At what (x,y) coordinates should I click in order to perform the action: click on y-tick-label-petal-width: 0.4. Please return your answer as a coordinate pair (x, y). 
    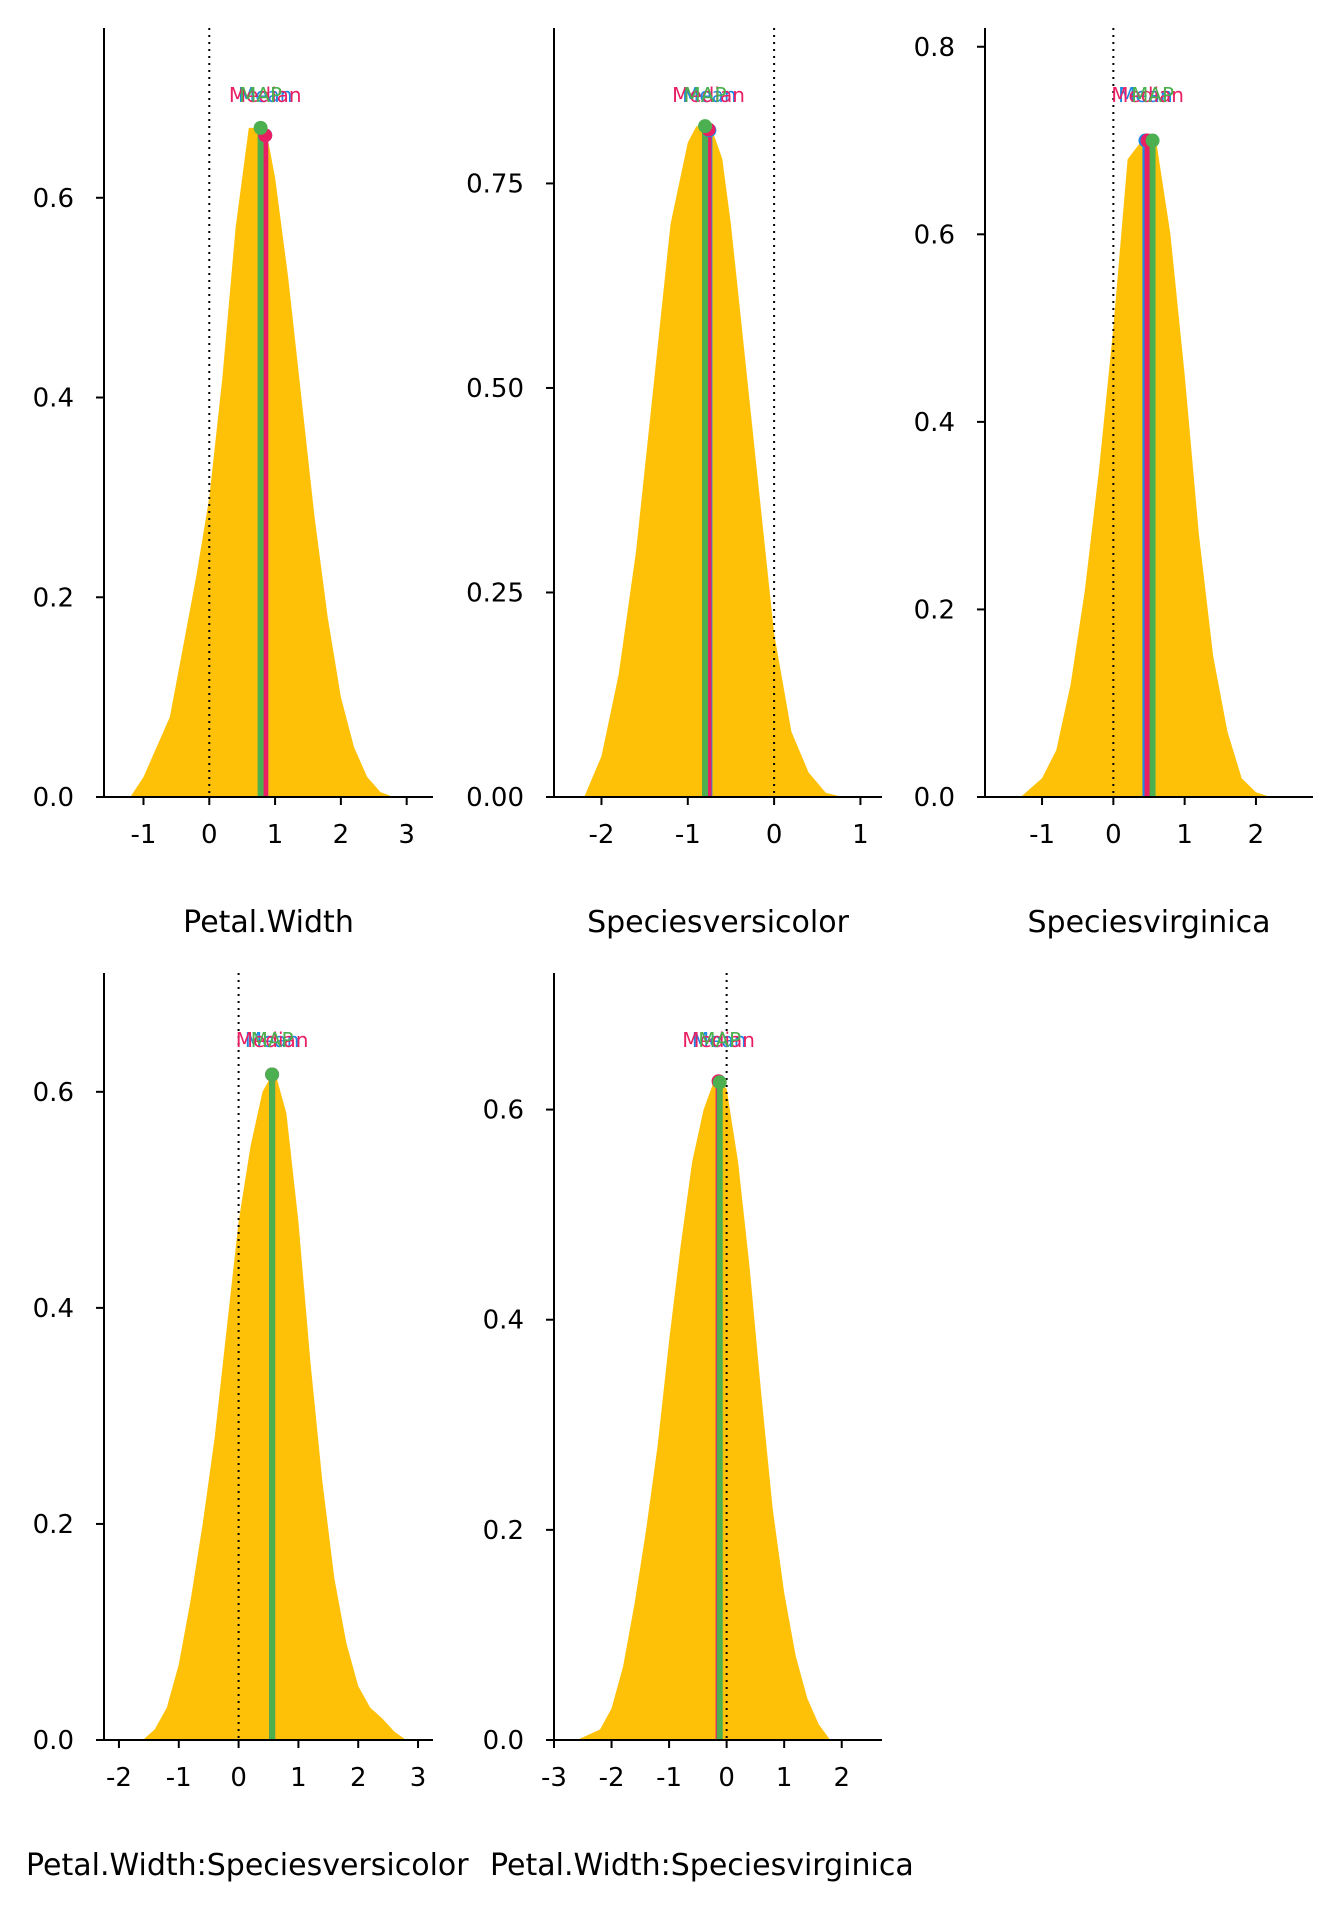
    Looking at the image, I should click on (53, 399).